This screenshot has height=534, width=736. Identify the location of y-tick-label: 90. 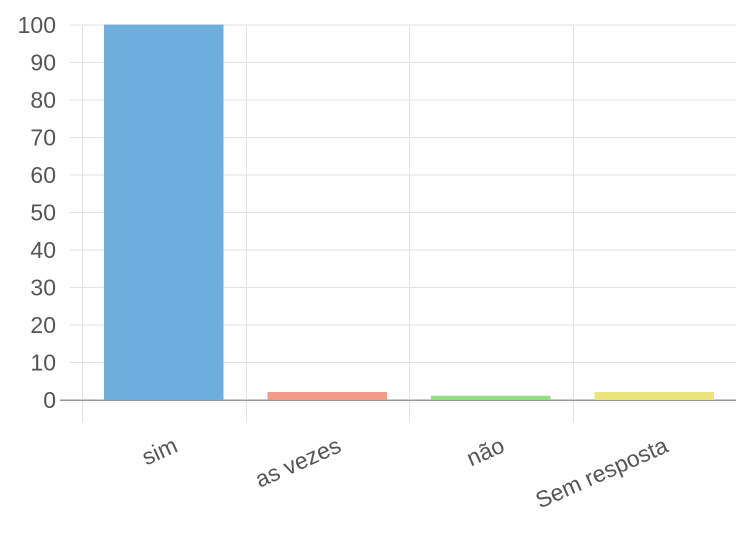
(43, 63).